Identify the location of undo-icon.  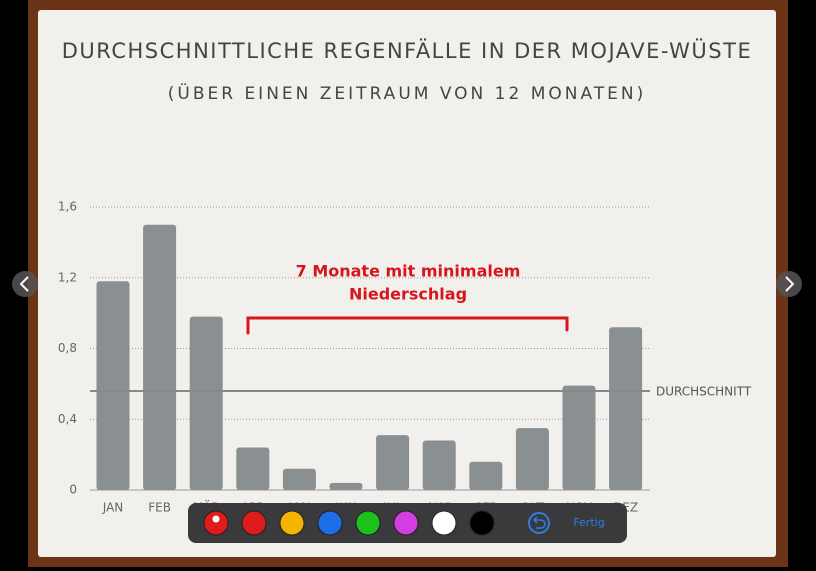
(539, 522).